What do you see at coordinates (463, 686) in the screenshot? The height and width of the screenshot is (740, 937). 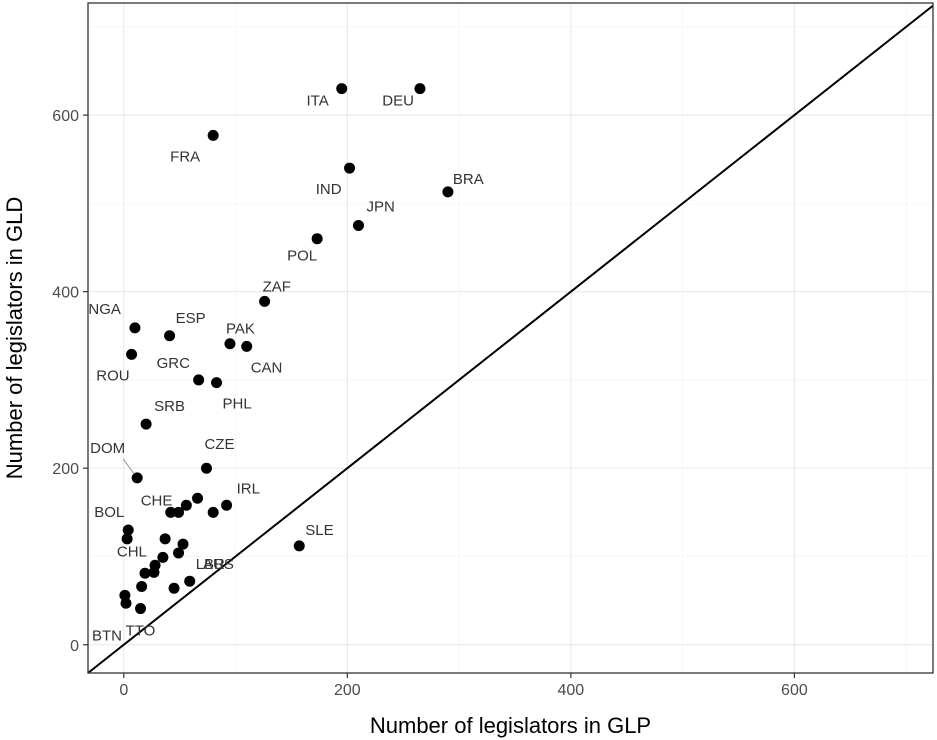 I see `x-axis: 0 200 400 600` at bounding box center [463, 686].